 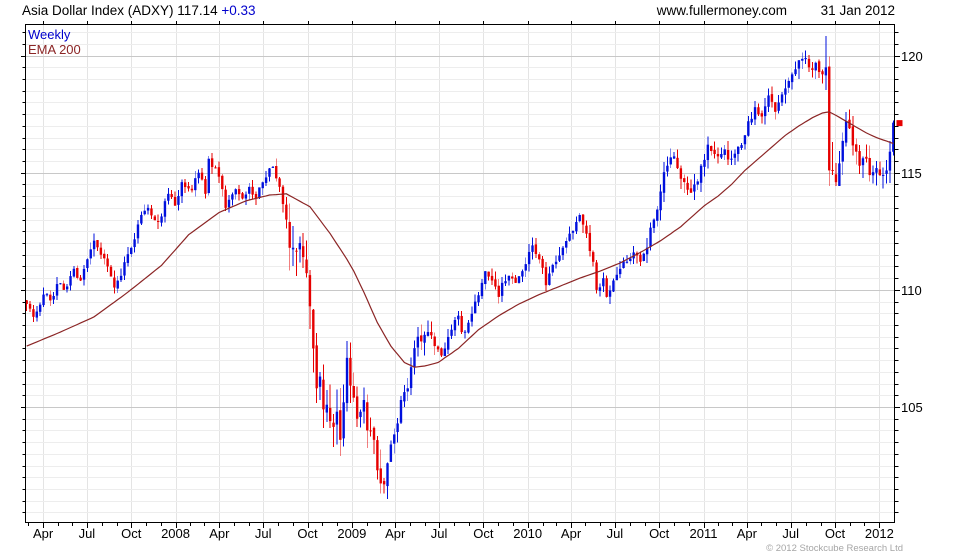 I want to click on legend-item-ema-200: EMA 200, so click(x=54, y=49).